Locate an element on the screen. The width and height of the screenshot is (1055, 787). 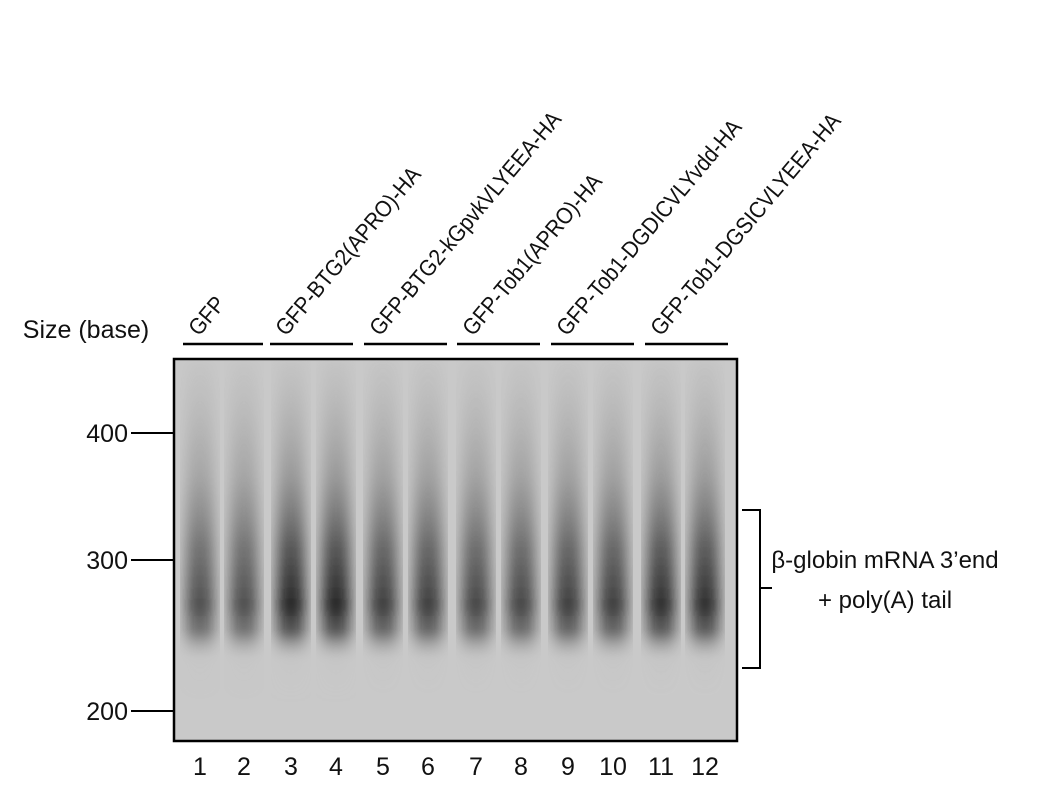
bracket is located at coordinates (757, 589).